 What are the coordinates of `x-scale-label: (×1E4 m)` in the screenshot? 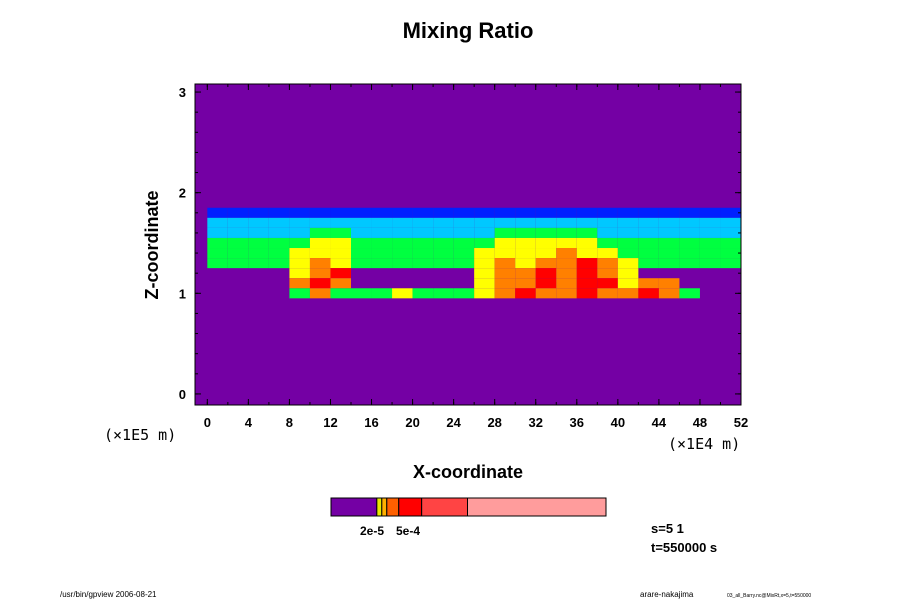 It's located at (704, 444).